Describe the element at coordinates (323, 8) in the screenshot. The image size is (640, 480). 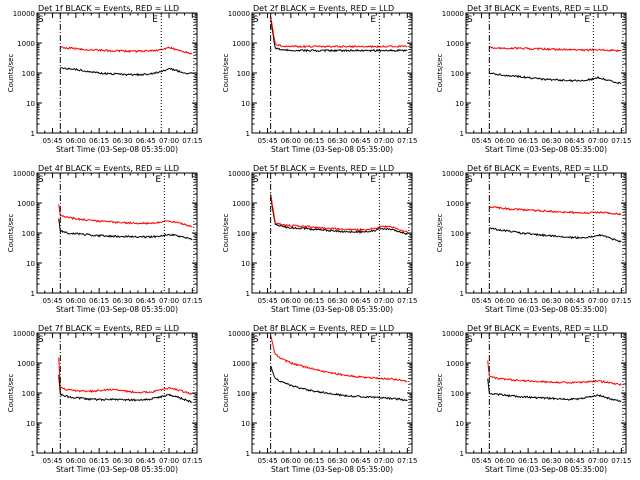
I see `chart-title: Det 2f BLACK = Events, RED = LLD` at that location.